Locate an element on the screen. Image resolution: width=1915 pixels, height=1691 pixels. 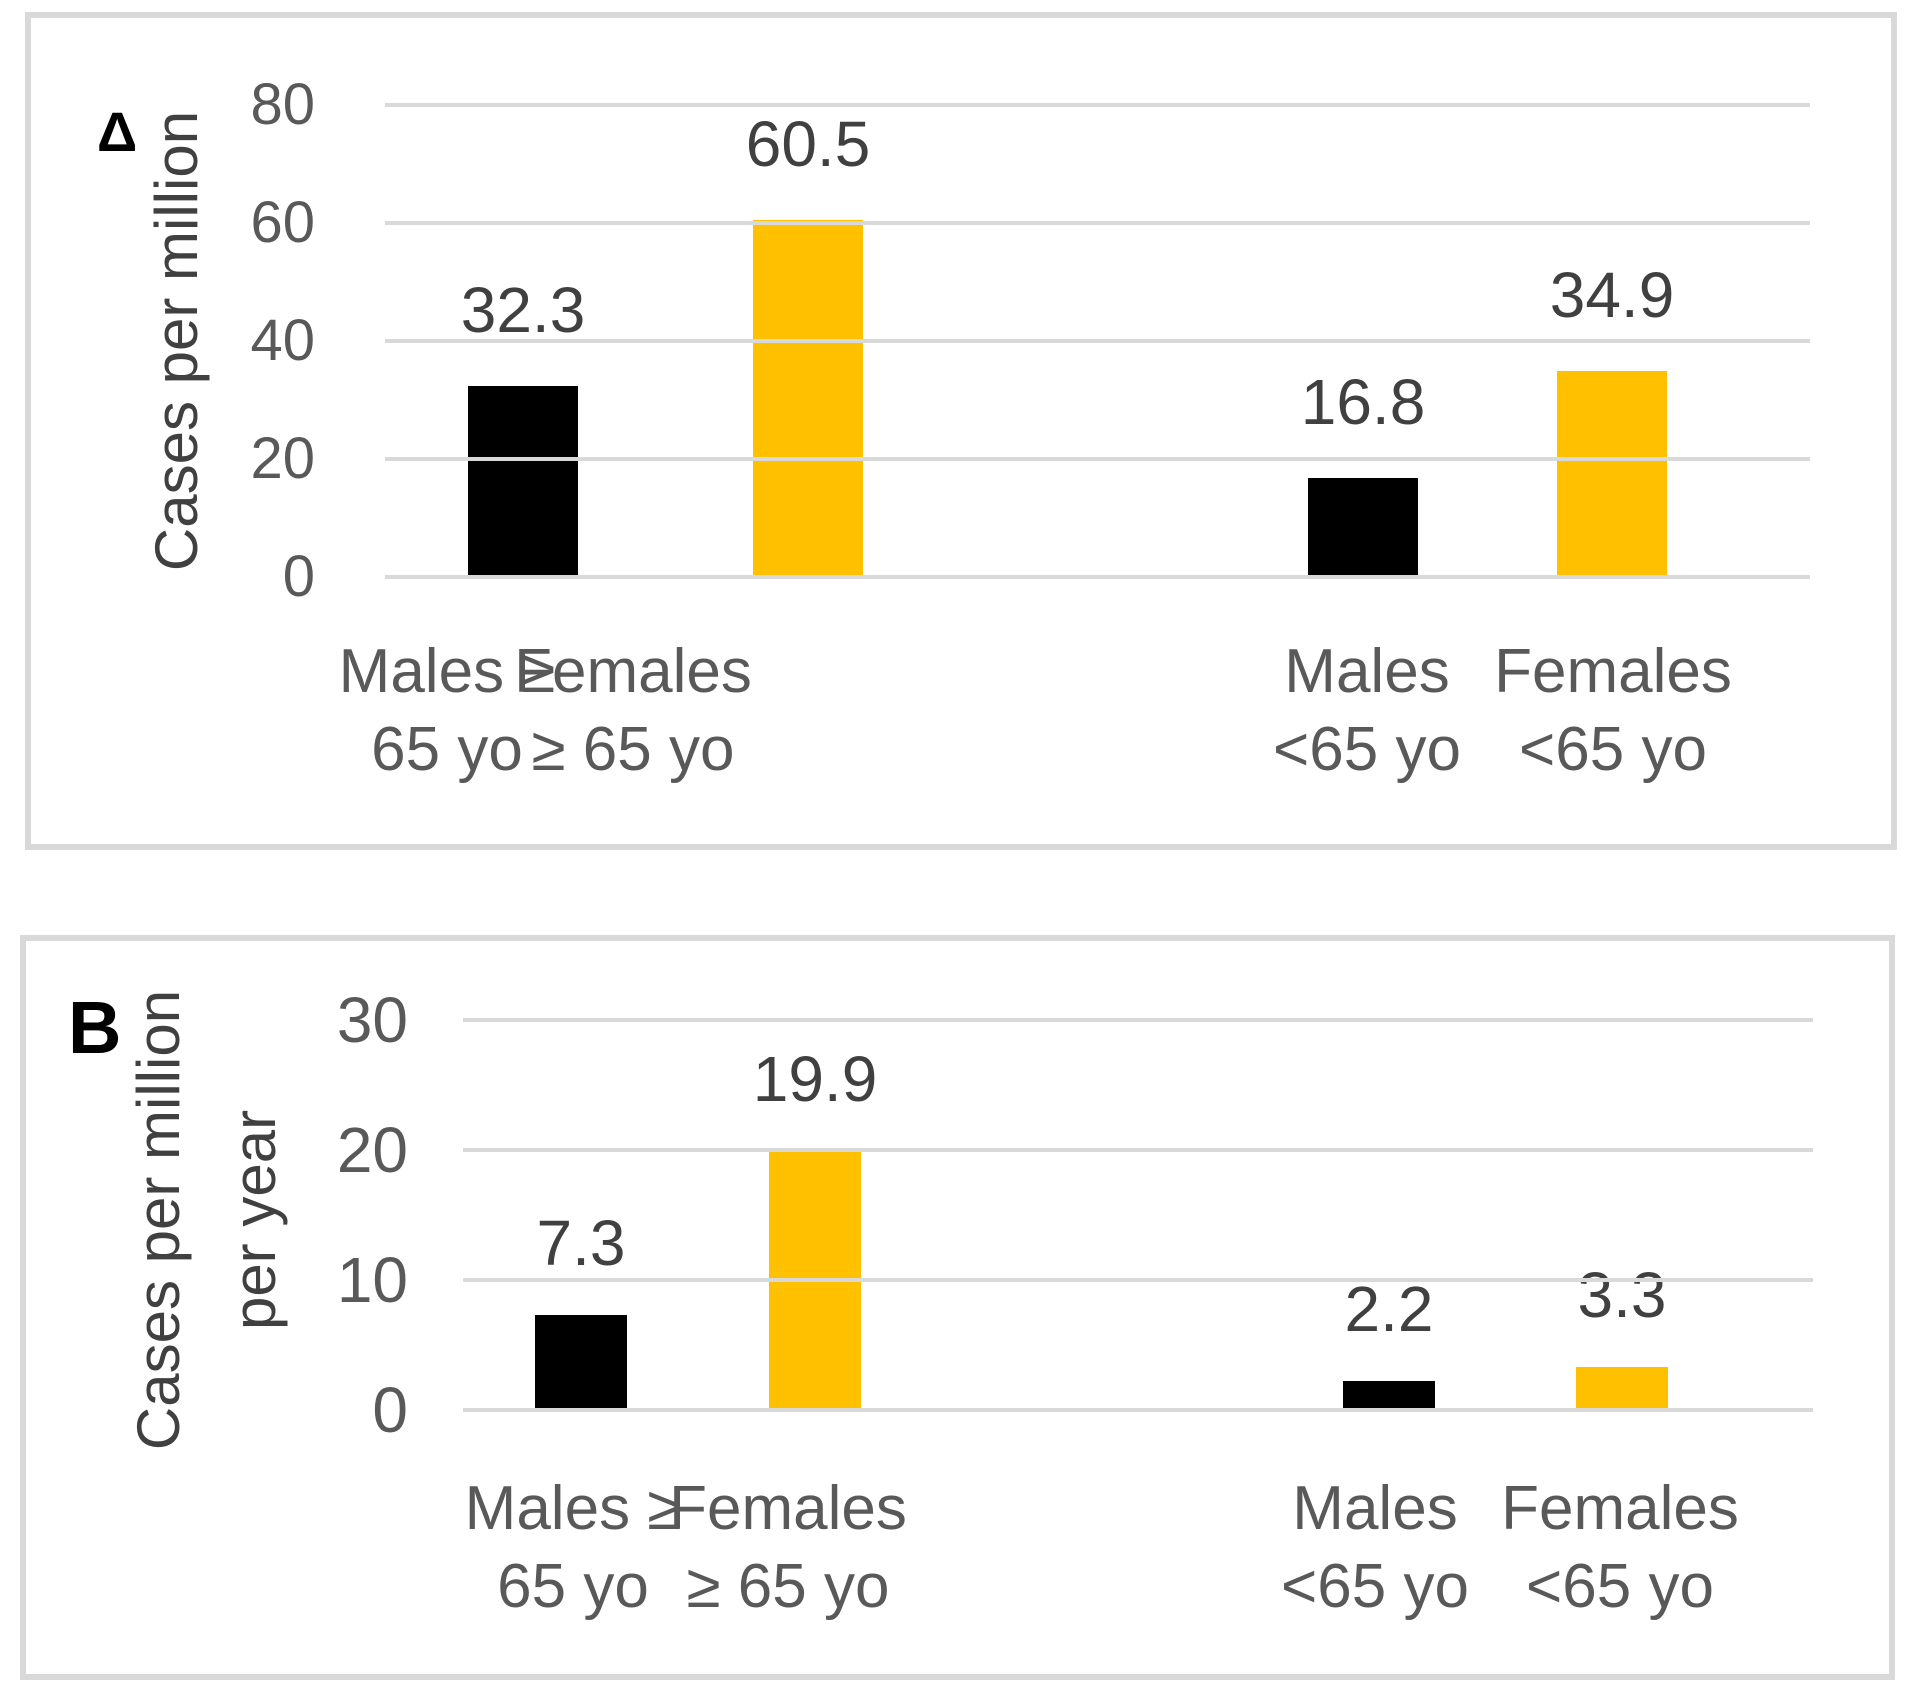
panel-b-y-axis-title: Cases per million per year is located at coordinates (207, 1220).